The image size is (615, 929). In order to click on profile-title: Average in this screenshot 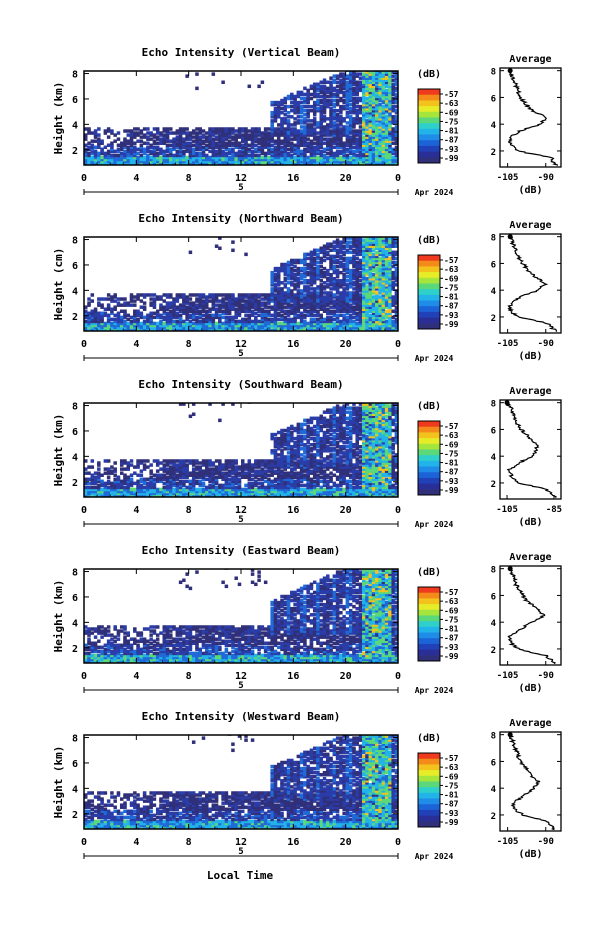, I will do `click(530, 557)`.